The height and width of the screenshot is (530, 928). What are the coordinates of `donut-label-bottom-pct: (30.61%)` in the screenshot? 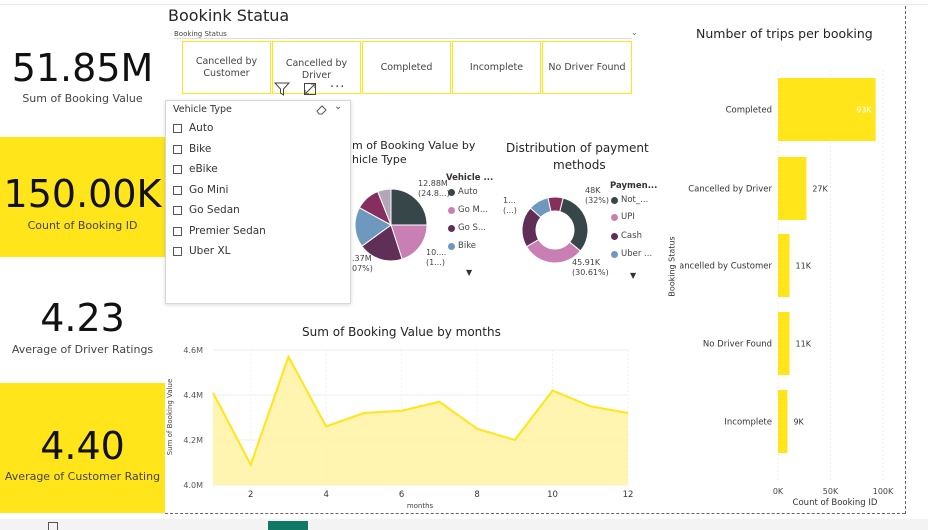 It's located at (590, 272).